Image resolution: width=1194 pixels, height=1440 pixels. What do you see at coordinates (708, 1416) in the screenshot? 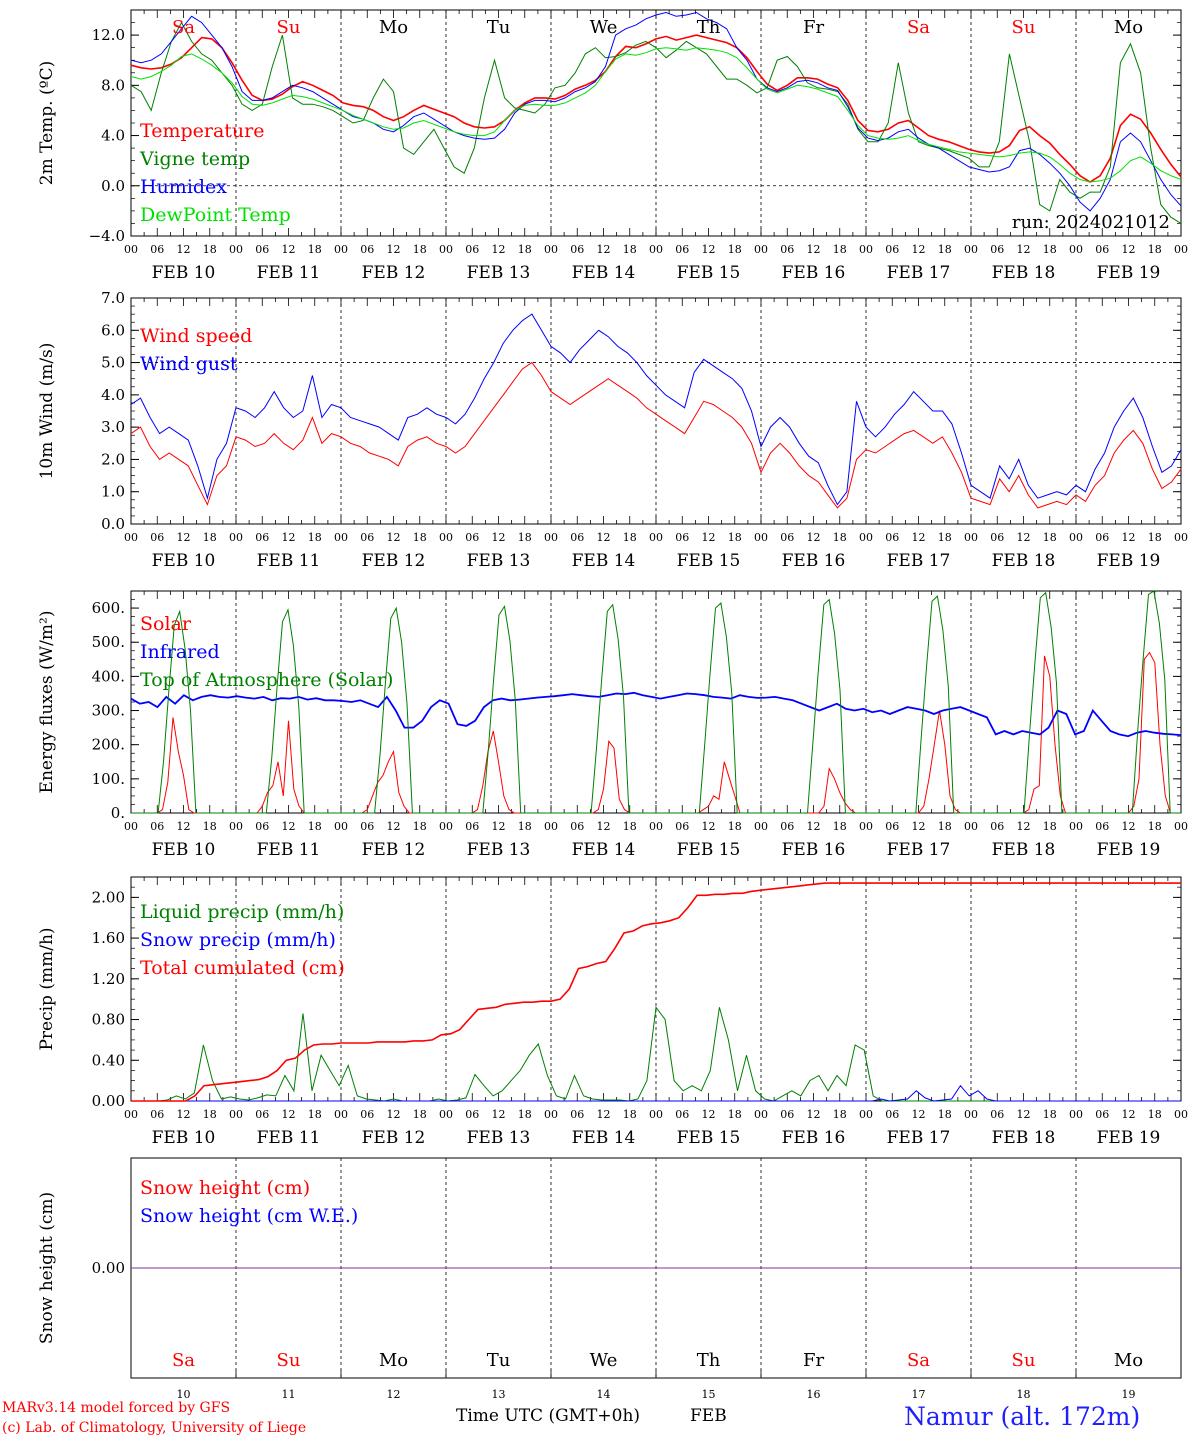
I see `x-axis-month: FEB` at bounding box center [708, 1416].